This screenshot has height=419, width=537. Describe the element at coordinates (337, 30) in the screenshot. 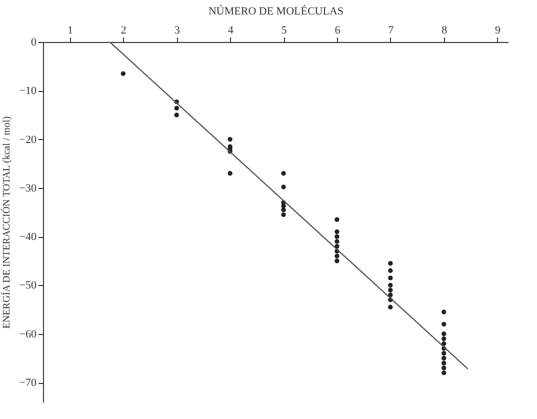

I see `x-tick-label: 6` at that location.